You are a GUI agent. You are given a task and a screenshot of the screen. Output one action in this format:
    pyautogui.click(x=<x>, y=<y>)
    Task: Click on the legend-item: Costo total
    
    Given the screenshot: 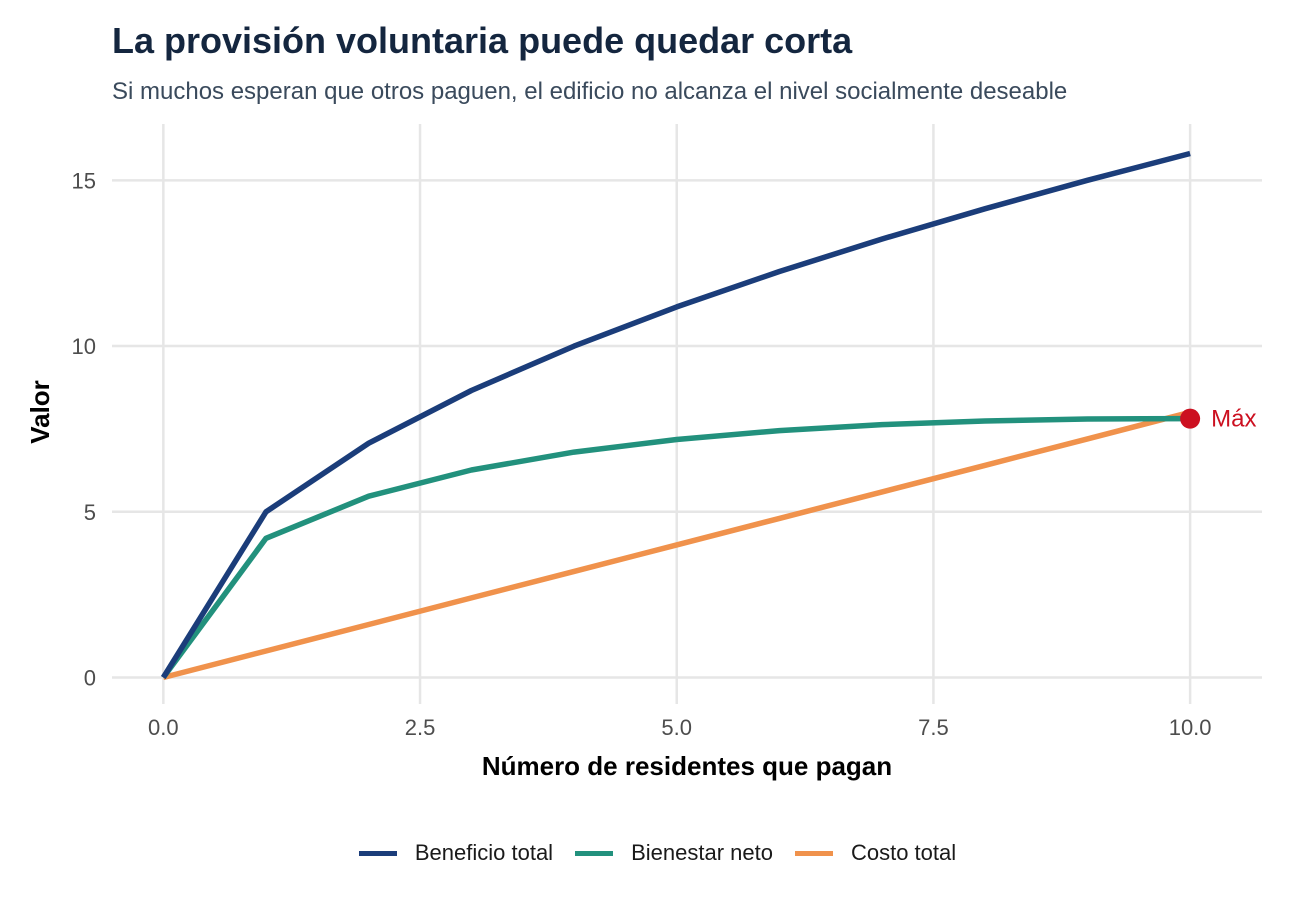 What is the action you would take?
    pyautogui.click(x=870, y=853)
    